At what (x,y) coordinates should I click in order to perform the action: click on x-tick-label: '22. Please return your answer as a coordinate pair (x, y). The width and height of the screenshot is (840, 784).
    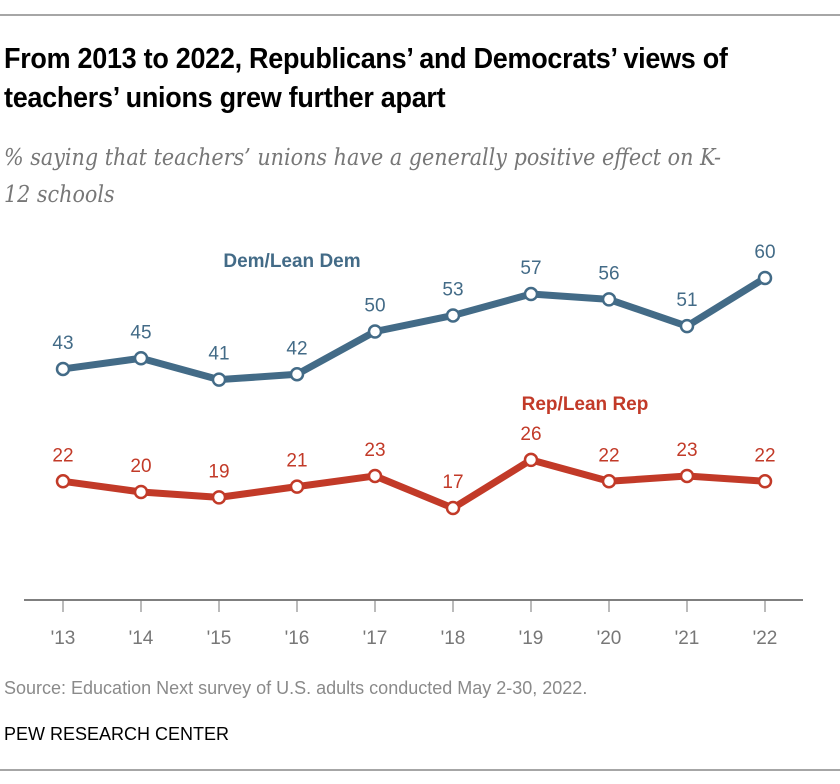
    Looking at the image, I should click on (765, 638).